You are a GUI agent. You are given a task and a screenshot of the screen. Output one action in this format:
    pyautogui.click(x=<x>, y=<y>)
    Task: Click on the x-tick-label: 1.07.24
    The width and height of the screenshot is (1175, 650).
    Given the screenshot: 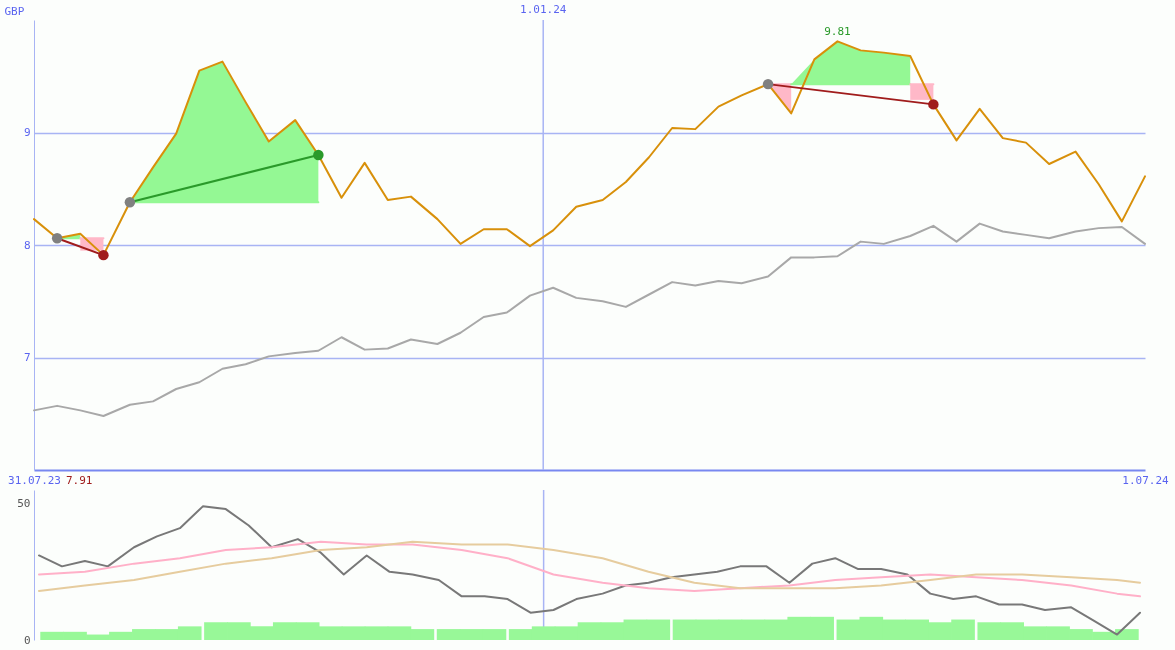 What is the action you would take?
    pyautogui.click(x=1146, y=480)
    